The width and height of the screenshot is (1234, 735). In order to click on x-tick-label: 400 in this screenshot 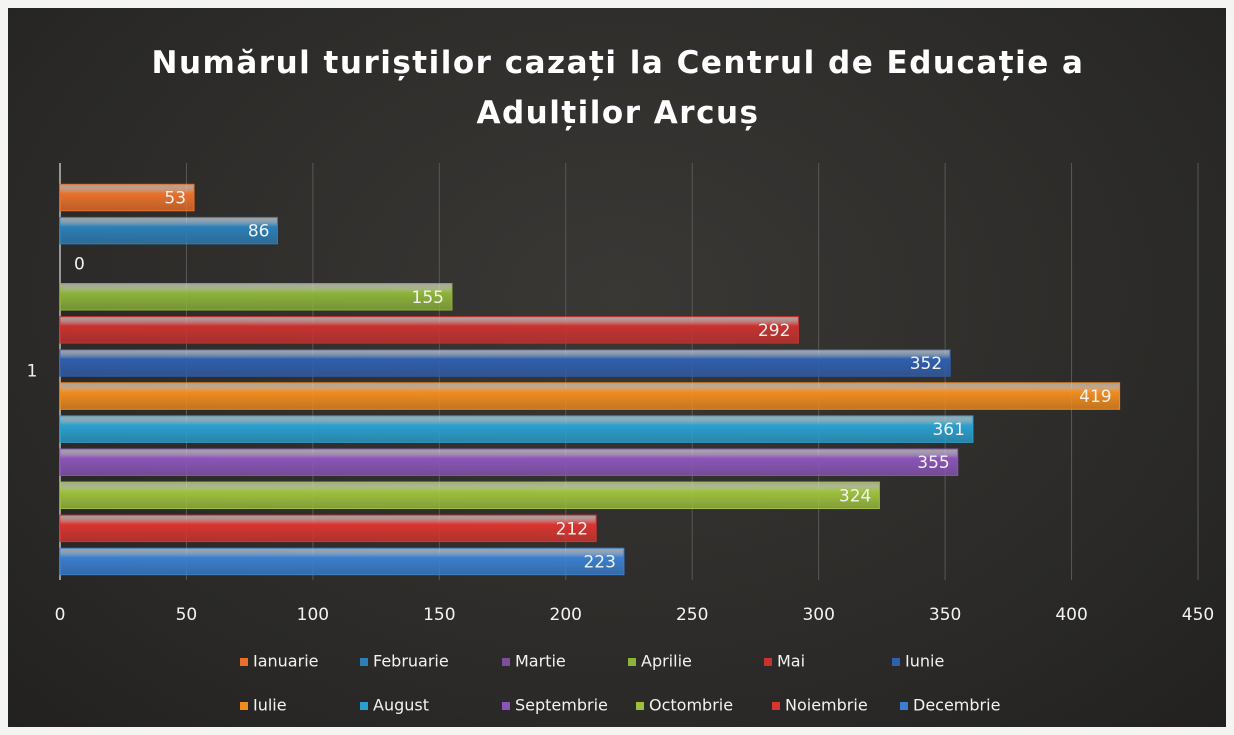, I will do `click(1071, 615)`.